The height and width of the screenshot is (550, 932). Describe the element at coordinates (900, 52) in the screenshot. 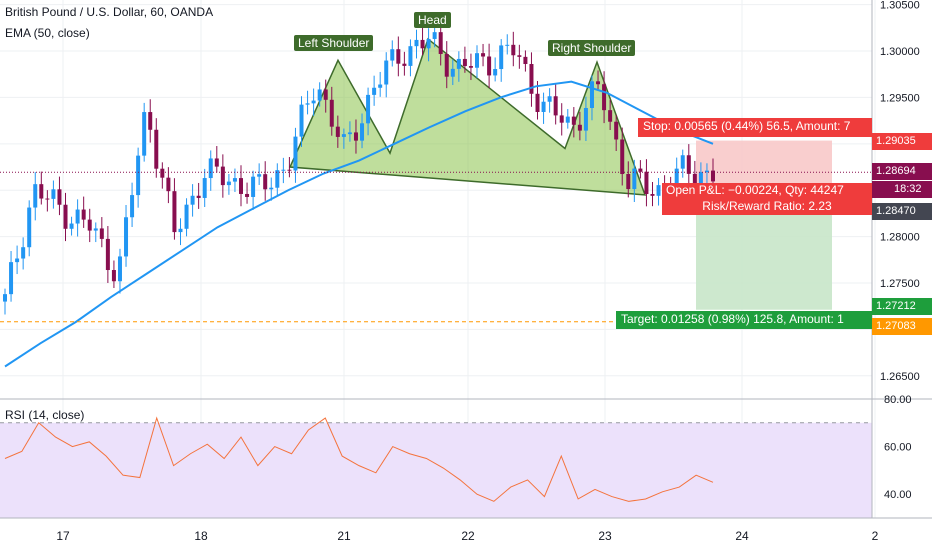

I see `price-tick-label: 1.30000` at that location.